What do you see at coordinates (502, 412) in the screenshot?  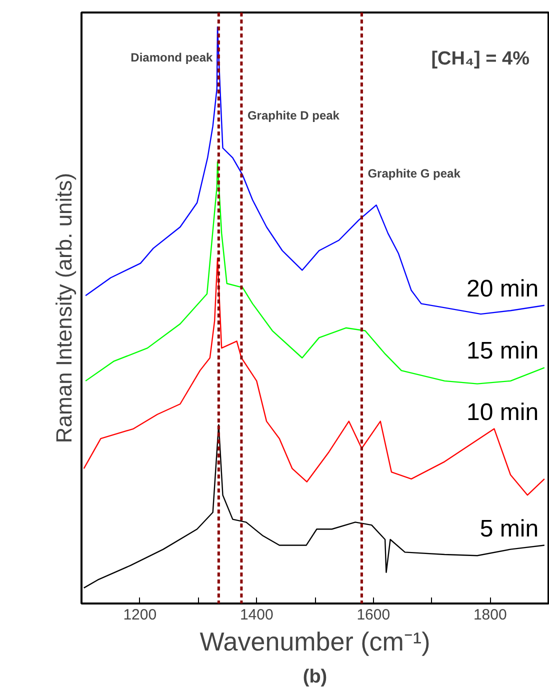 I see `series-label: 10 min` at bounding box center [502, 412].